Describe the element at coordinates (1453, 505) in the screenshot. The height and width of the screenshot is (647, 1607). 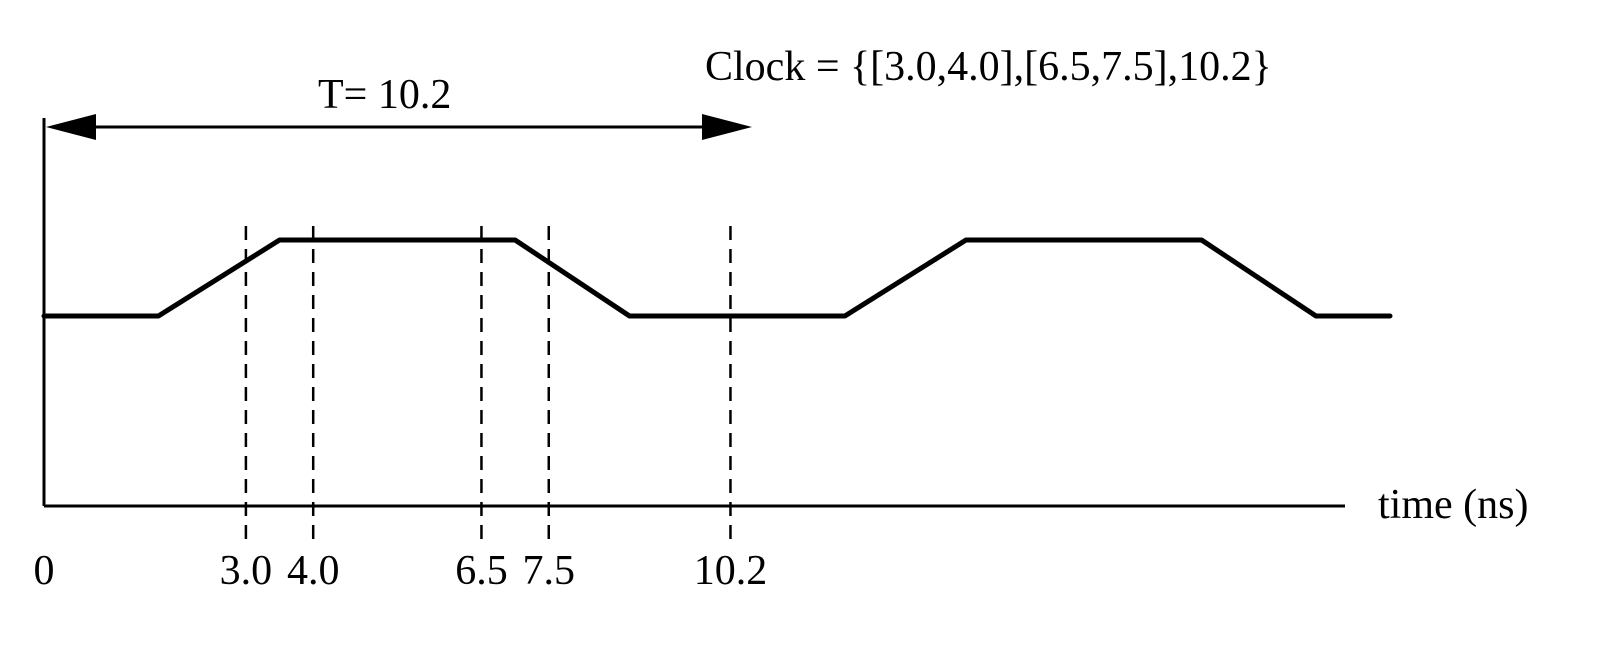
I see `time-axis-label: time (ns)` at that location.